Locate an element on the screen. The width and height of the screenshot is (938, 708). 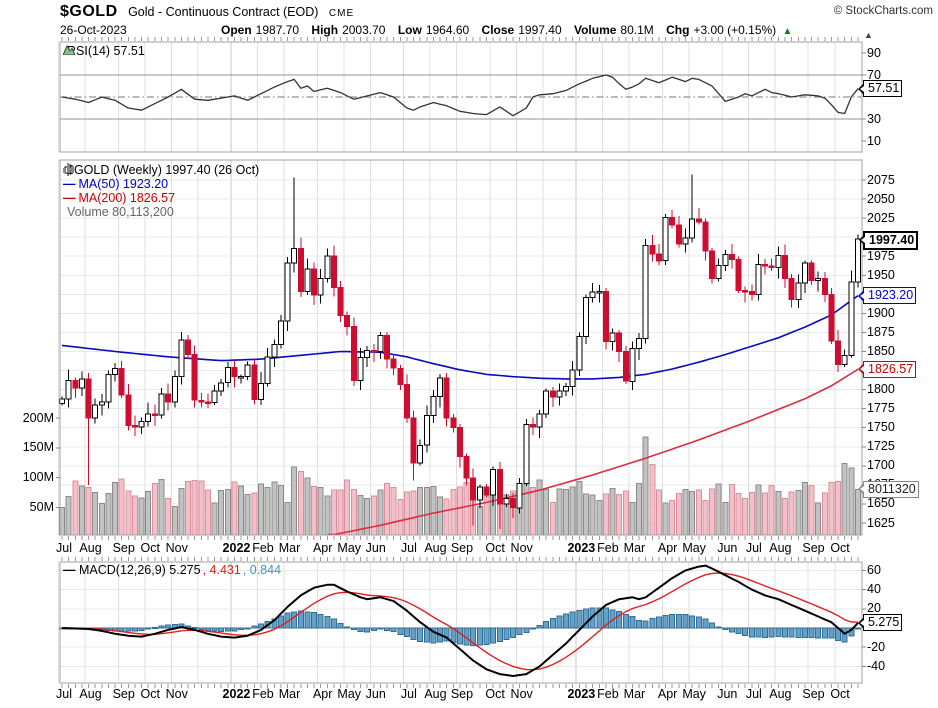
price-tick-label: 1725 is located at coordinates (881, 446).